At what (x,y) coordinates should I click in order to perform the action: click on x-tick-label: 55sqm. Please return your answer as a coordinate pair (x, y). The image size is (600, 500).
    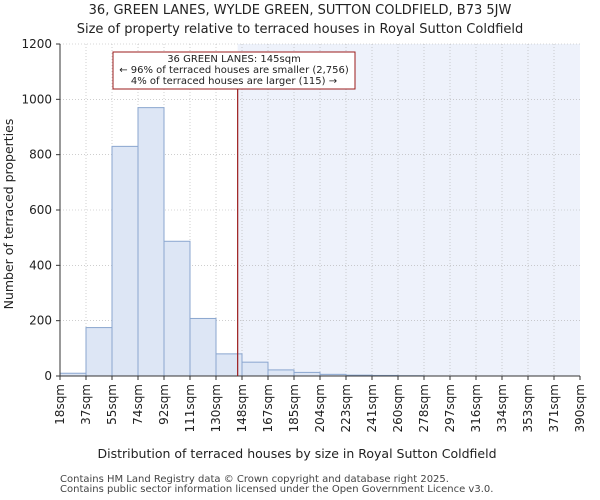
    Looking at the image, I should click on (112, 404).